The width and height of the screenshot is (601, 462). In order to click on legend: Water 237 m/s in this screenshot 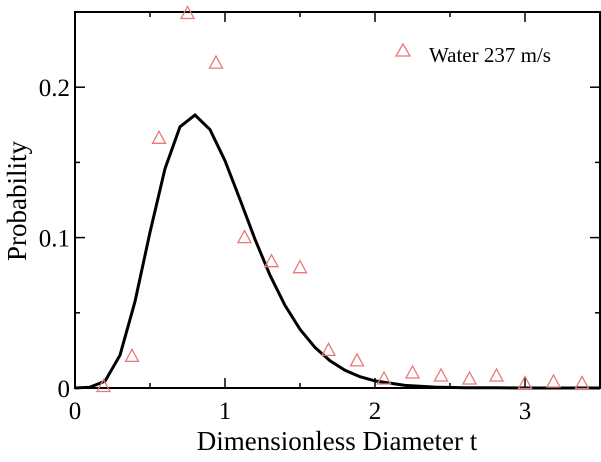, I will do `click(472, 54)`.